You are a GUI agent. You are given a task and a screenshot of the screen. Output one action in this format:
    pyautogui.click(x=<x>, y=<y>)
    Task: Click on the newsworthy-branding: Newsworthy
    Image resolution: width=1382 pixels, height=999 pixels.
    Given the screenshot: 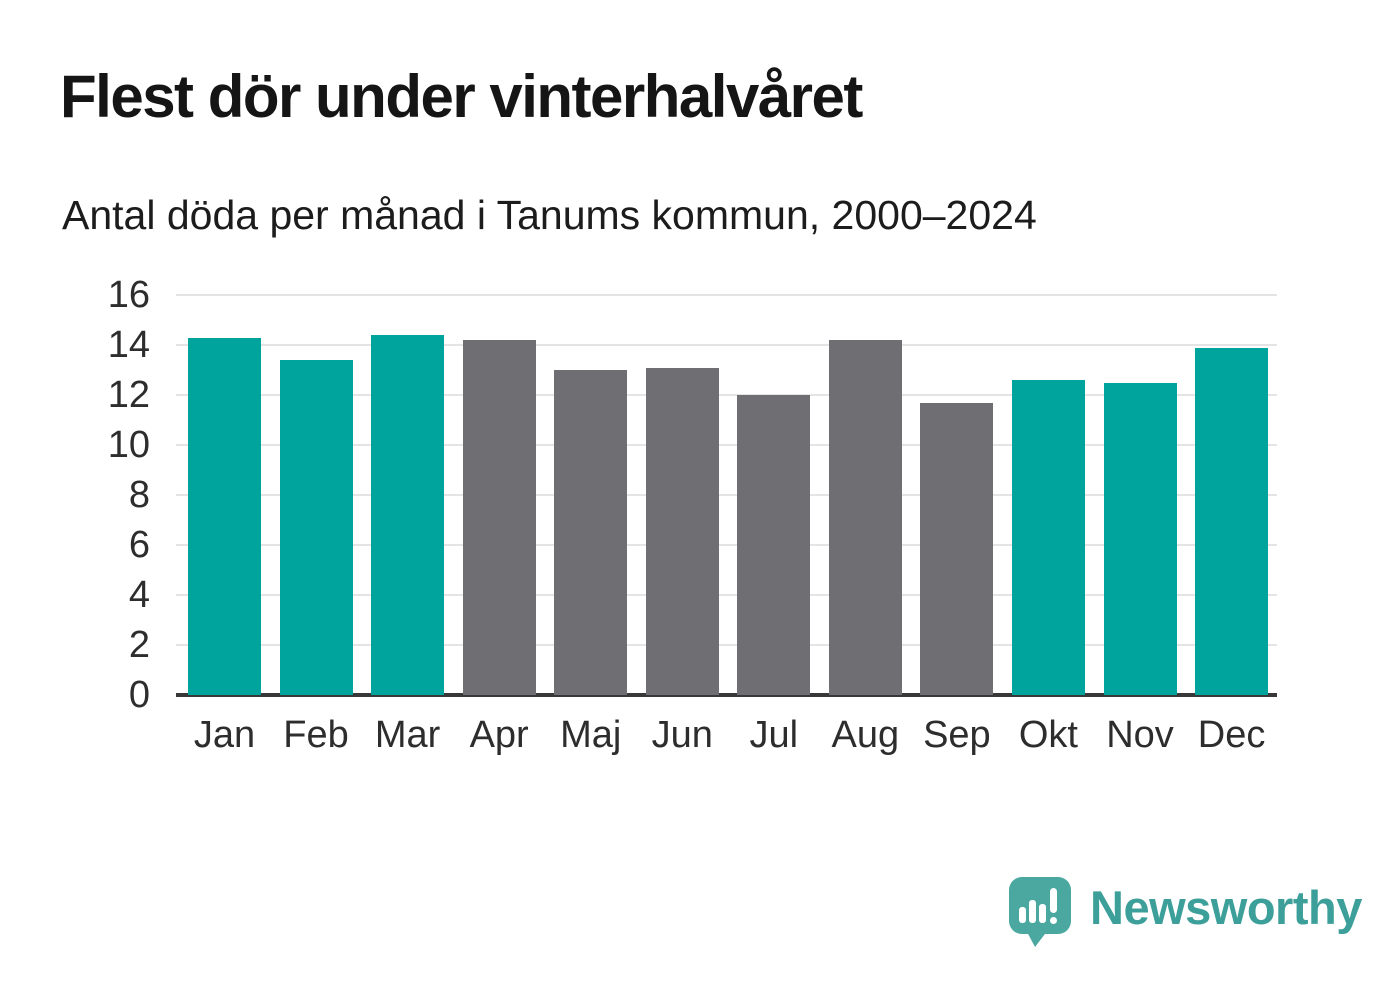 What is the action you would take?
    pyautogui.click(x=1185, y=912)
    